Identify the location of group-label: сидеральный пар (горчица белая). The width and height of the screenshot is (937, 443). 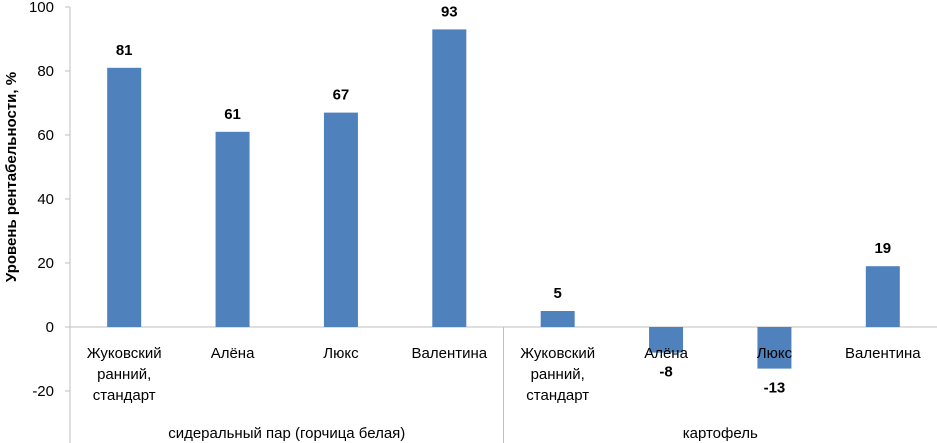
(286, 433).